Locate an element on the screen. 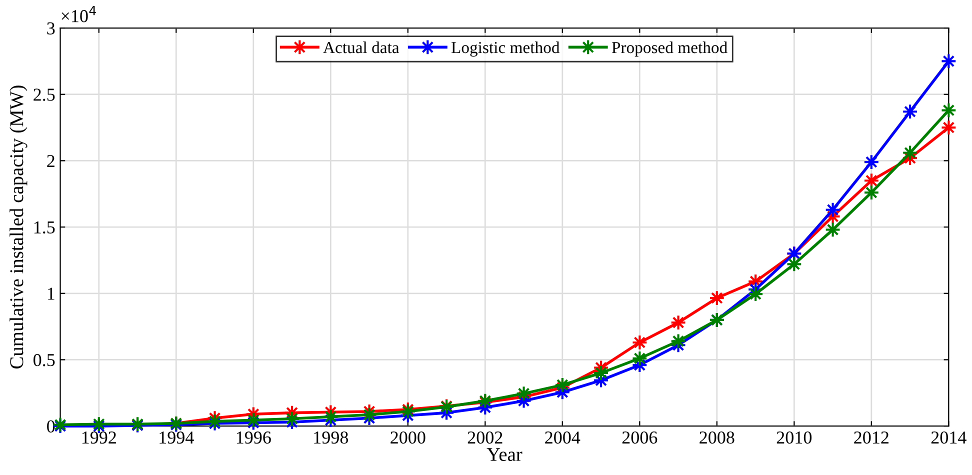 Image resolution: width=972 pixels, height=475 pixels. x-tick-label: 2014 is located at coordinates (948, 437).